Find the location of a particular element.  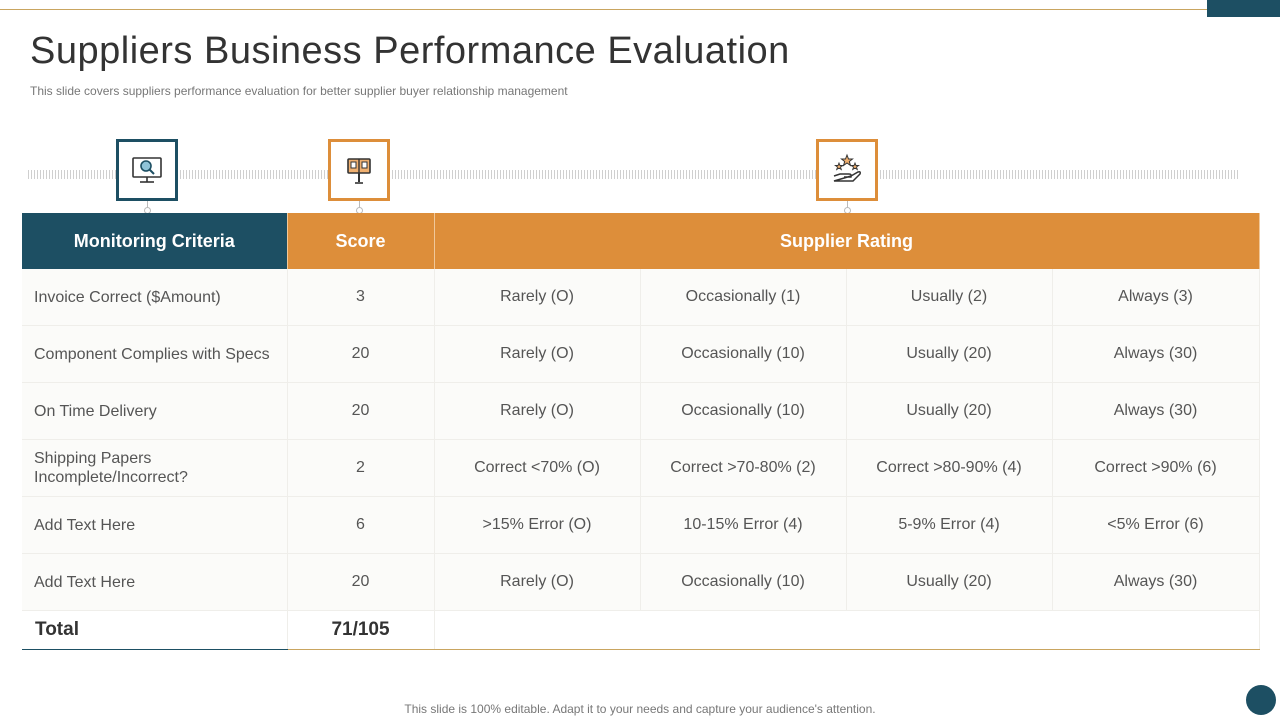

total-label: Total is located at coordinates (155, 630).